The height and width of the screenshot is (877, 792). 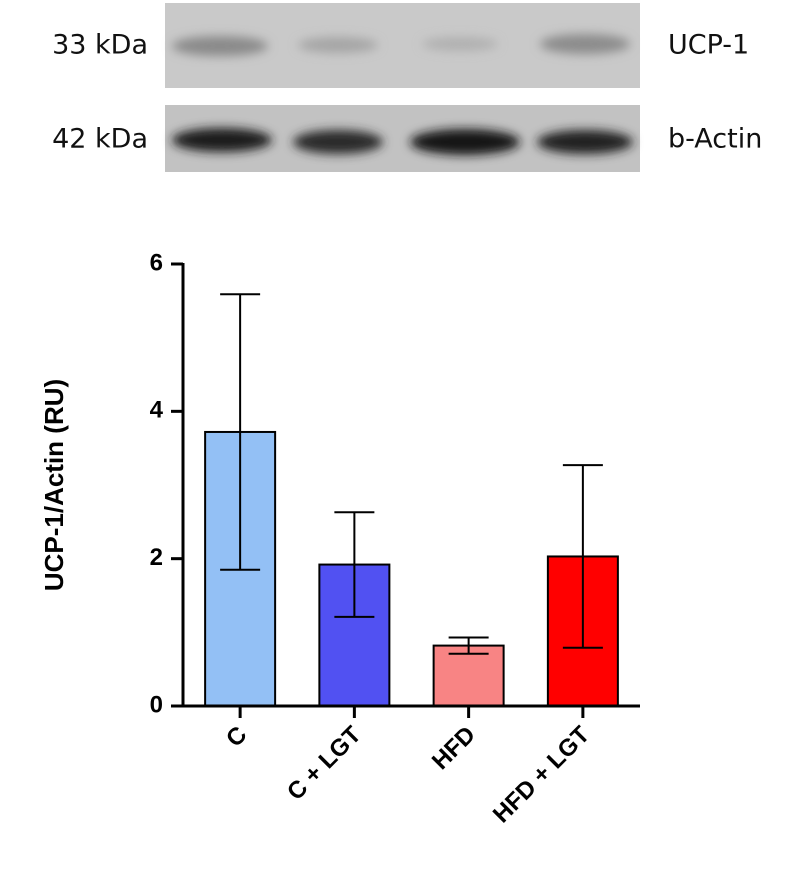 I want to click on y-tick-label: 4, so click(x=157, y=410).